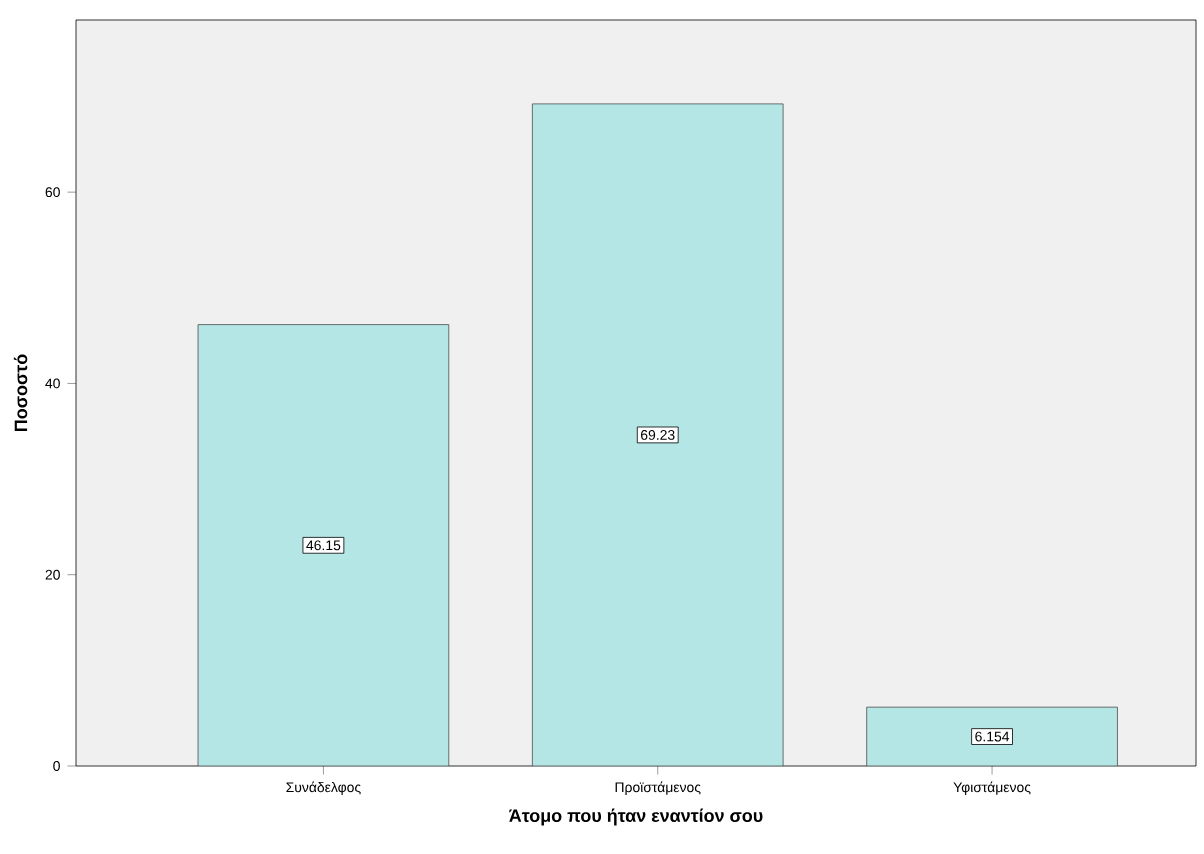 This screenshot has height=854, width=1204. Describe the element at coordinates (20, 392) in the screenshot. I see `y-axis-title: Ποσοστό` at that location.